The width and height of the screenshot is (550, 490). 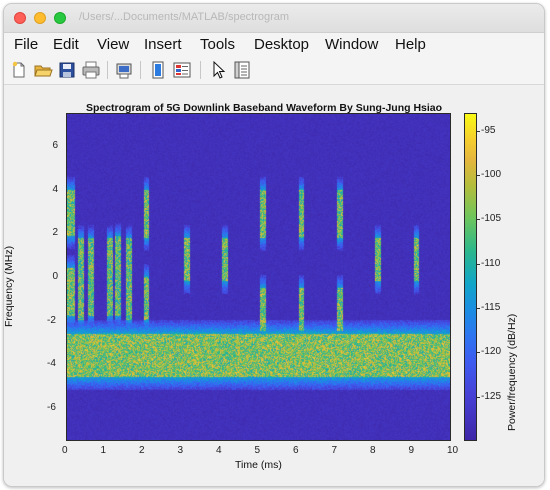 What do you see at coordinates (491, 352) in the screenshot?
I see `colorbar-tick-label: -120` at bounding box center [491, 352].